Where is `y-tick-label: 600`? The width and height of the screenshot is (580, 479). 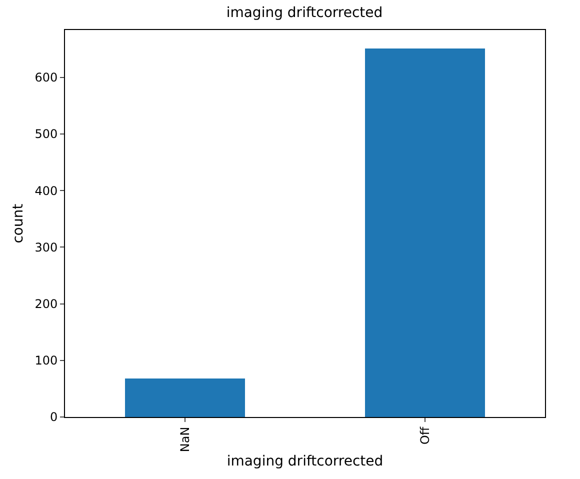 y-tick-label: 600 is located at coordinates (46, 77).